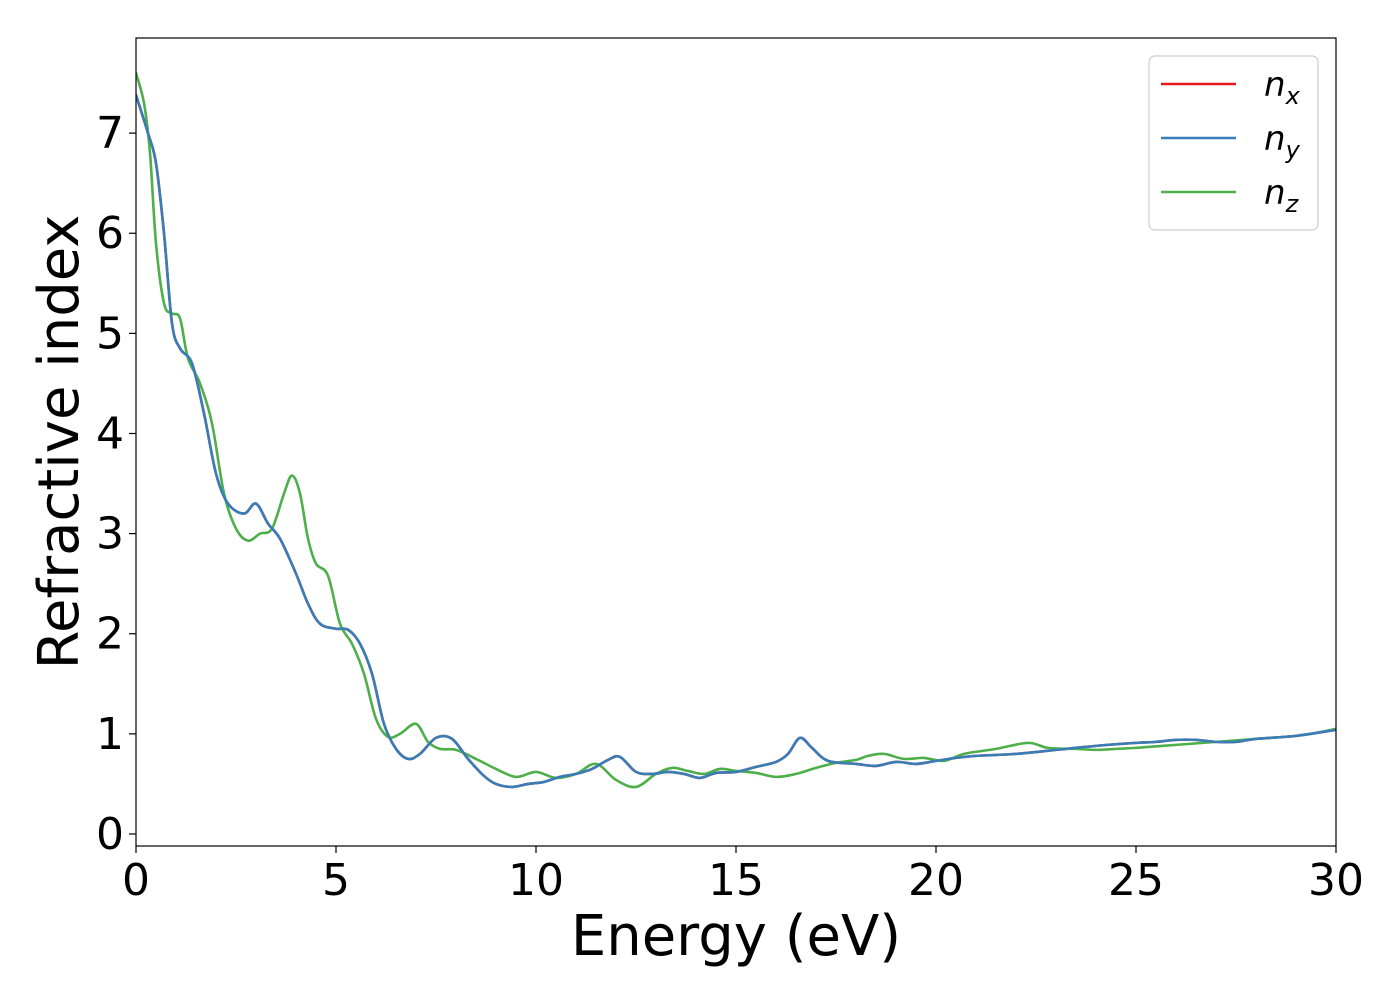 The image size is (1400, 1000). Describe the element at coordinates (1292, 204) in the screenshot. I see `legend-label-subscript: z` at that location.